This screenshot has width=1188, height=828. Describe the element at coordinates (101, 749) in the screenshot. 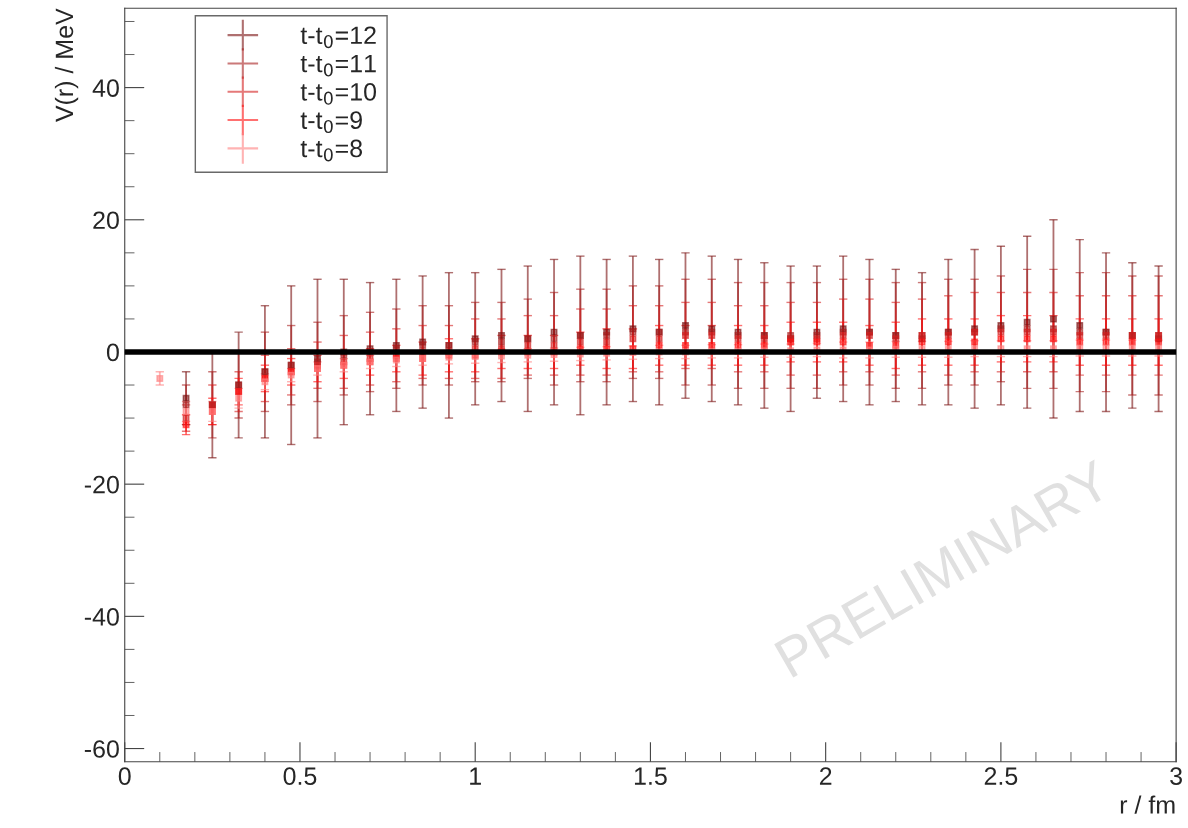

I see `y-tick-label: -60` at that location.